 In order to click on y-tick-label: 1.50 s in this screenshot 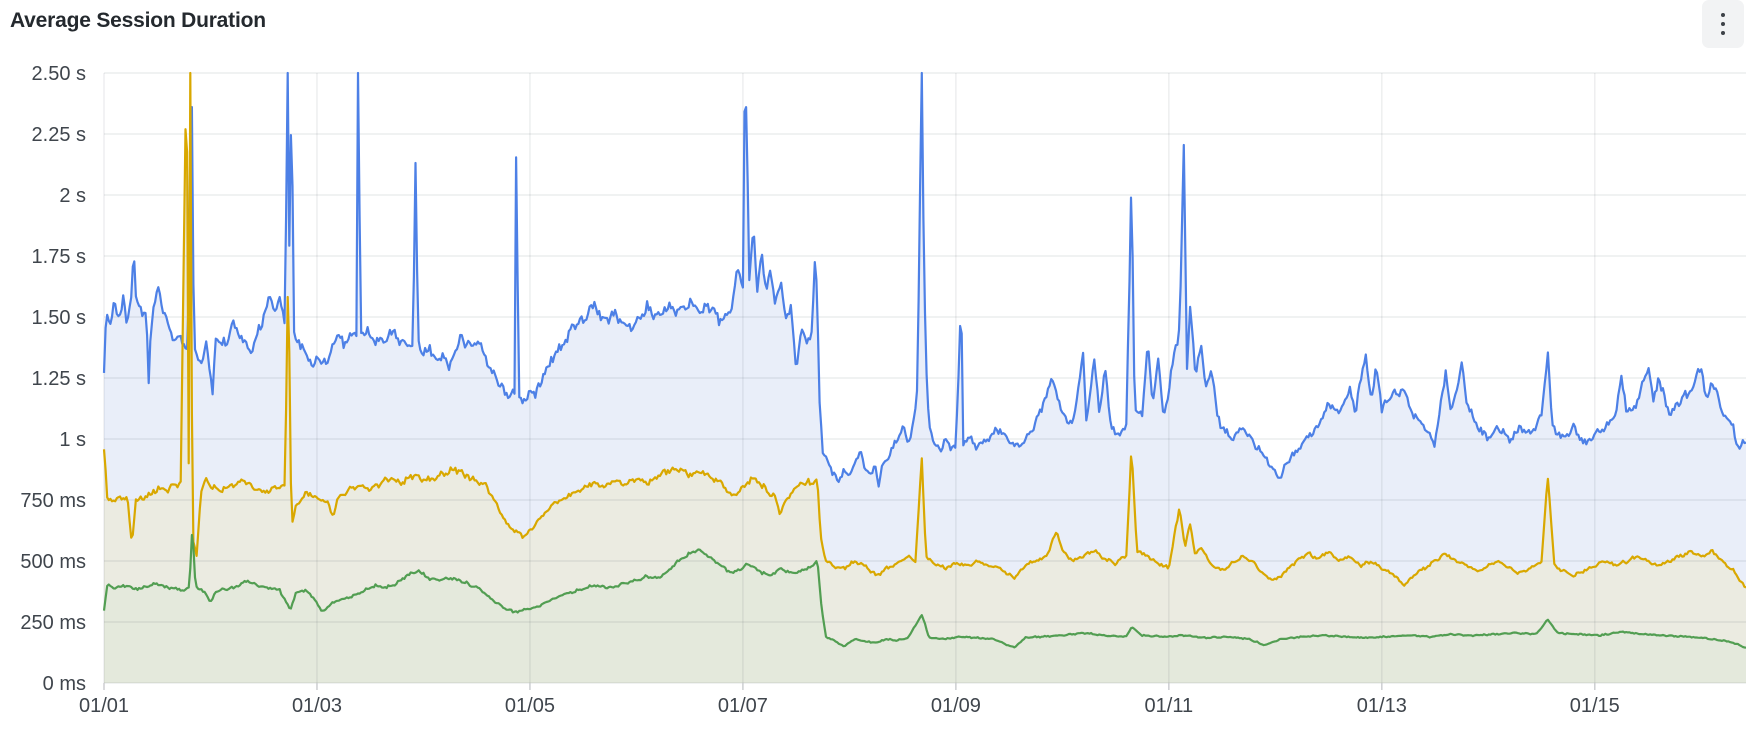, I will do `click(59, 318)`.